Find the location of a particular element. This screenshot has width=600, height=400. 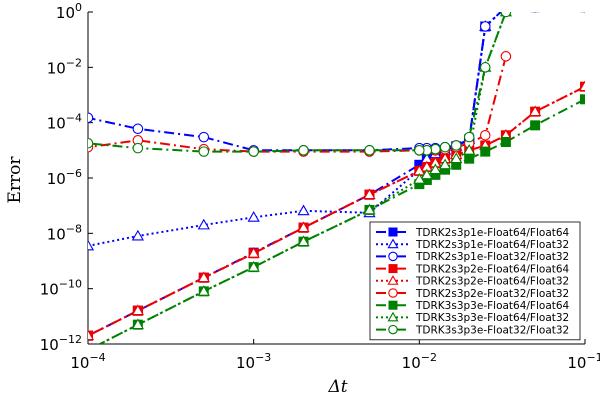

legend-box is located at coordinates (475, 281).